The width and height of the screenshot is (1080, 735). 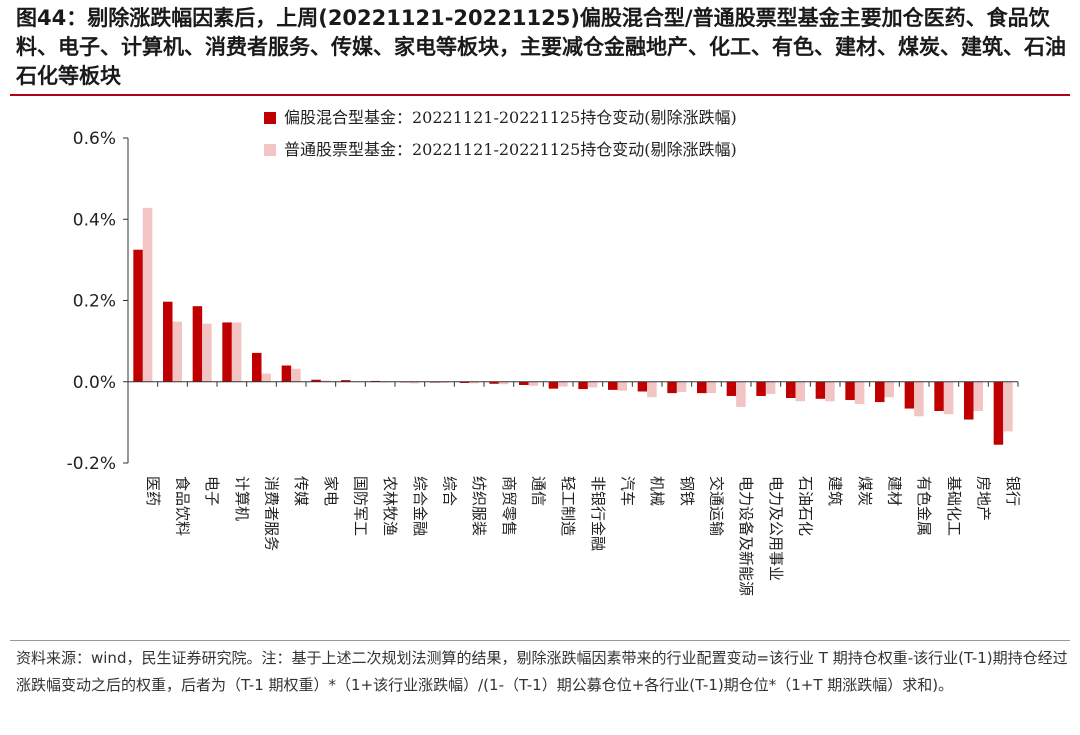 I want to click on category-label: 家电, so click(x=331, y=491).